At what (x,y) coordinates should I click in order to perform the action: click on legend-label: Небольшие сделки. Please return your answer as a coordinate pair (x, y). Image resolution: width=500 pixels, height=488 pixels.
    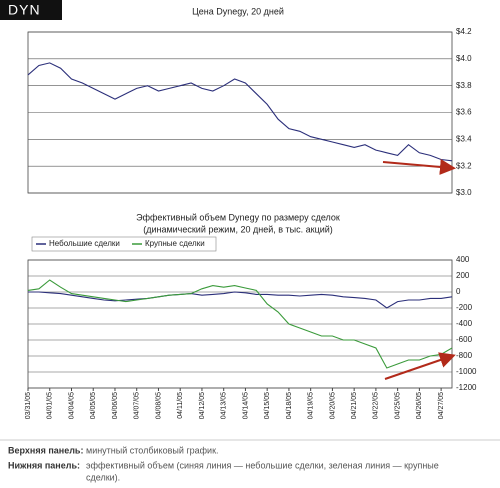
    Looking at the image, I should click on (84, 243).